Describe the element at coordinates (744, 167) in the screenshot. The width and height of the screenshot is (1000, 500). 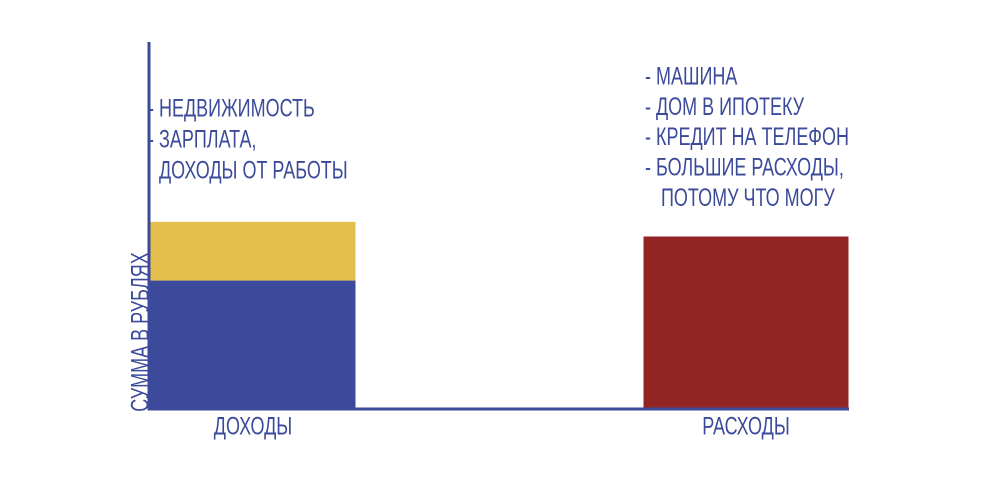
I see `annotation-line: - БОЛЬШИЕ РАСХОДЫ,` at that location.